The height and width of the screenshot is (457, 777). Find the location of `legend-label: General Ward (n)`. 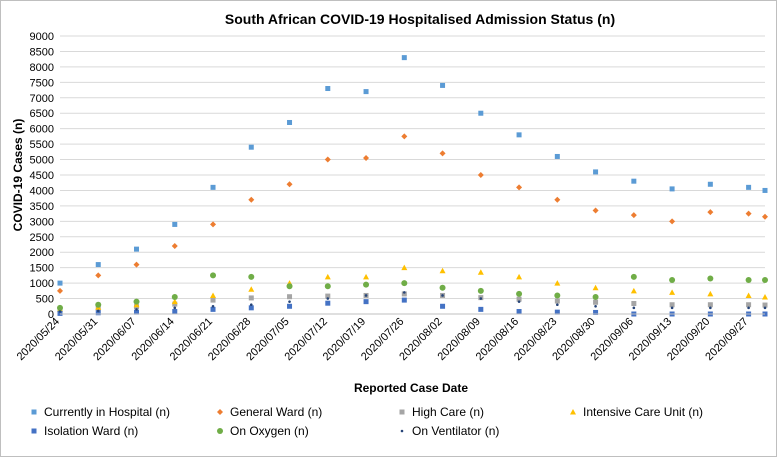

legend-label: General Ward (n) is located at coordinates (276, 412).